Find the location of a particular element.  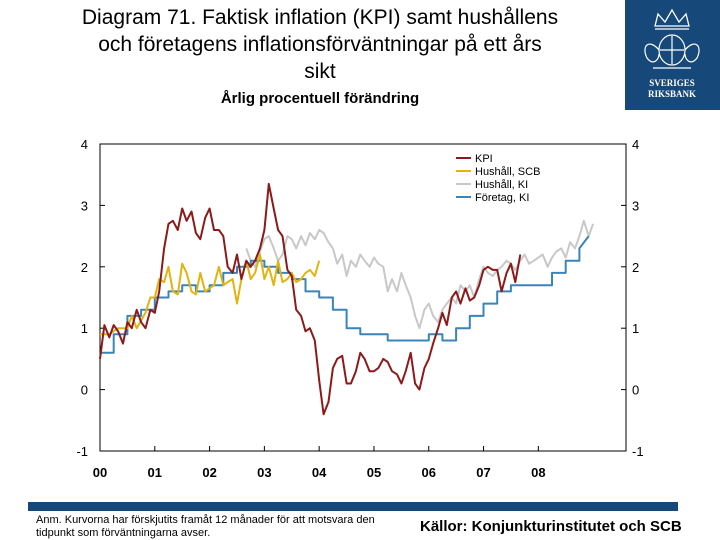

riksbank-logo: SVERIGES RIKSBANK is located at coordinates (672, 55).